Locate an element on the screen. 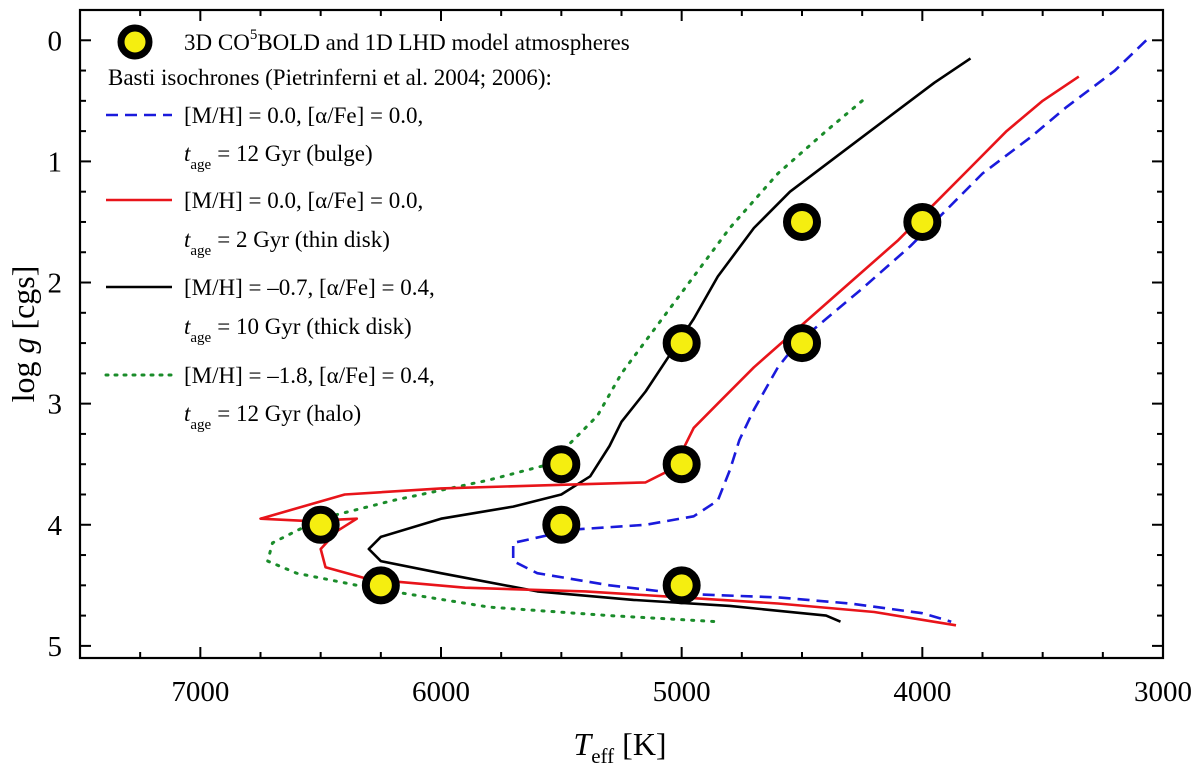 The height and width of the screenshot is (780, 1200). x-axis-title: Teff [K] is located at coordinates (619, 747).